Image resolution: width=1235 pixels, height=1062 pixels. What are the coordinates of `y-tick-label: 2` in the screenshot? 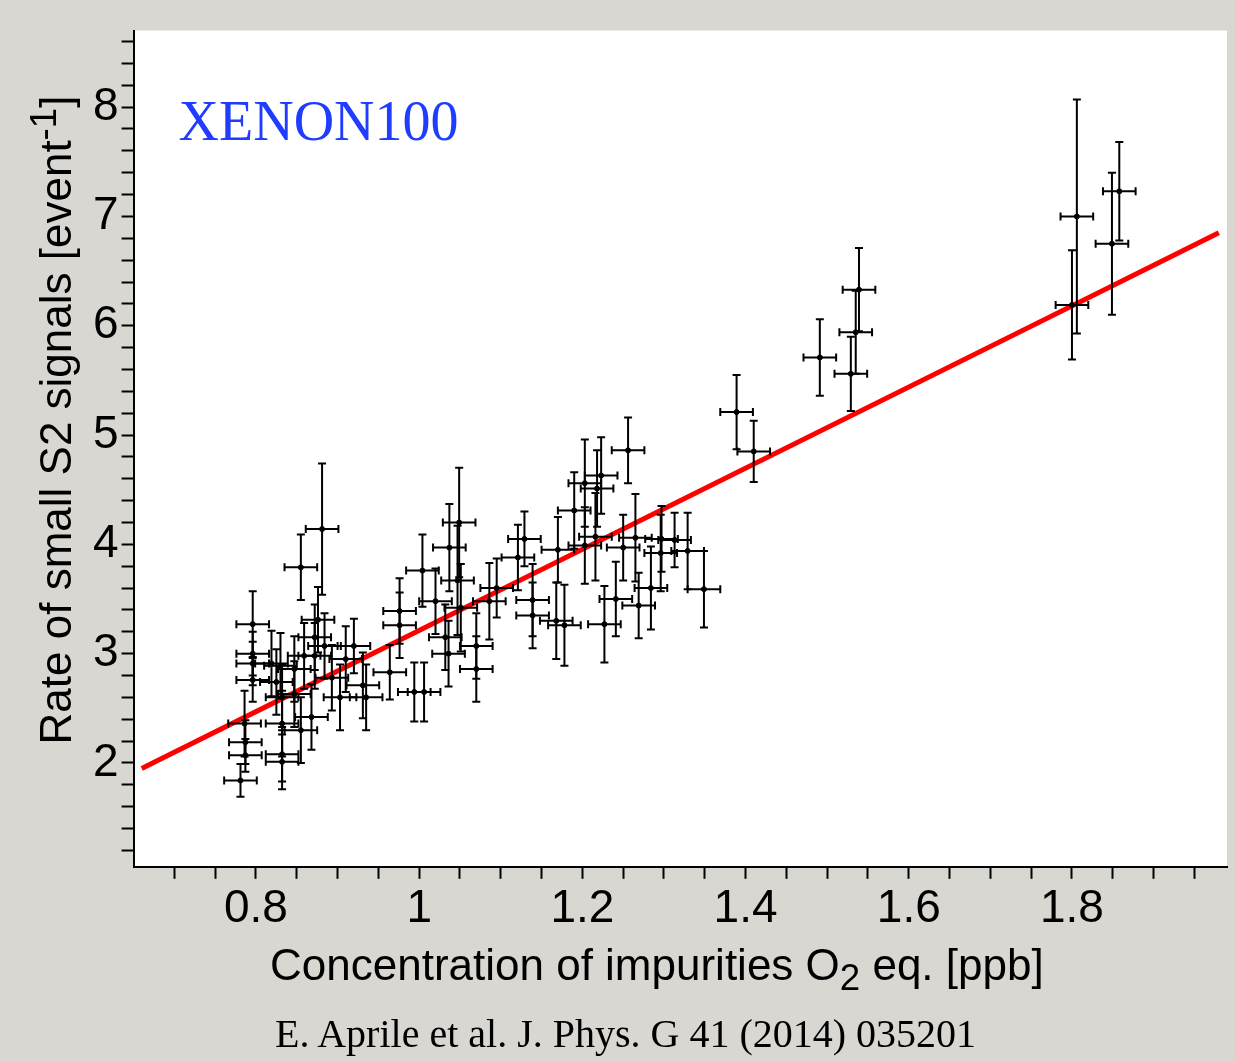 It's located at (105, 759).